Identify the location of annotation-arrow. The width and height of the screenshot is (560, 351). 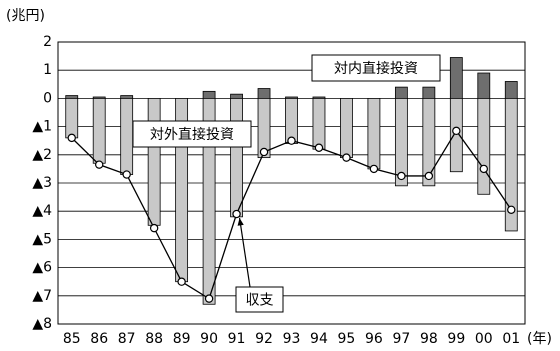
(244, 252).